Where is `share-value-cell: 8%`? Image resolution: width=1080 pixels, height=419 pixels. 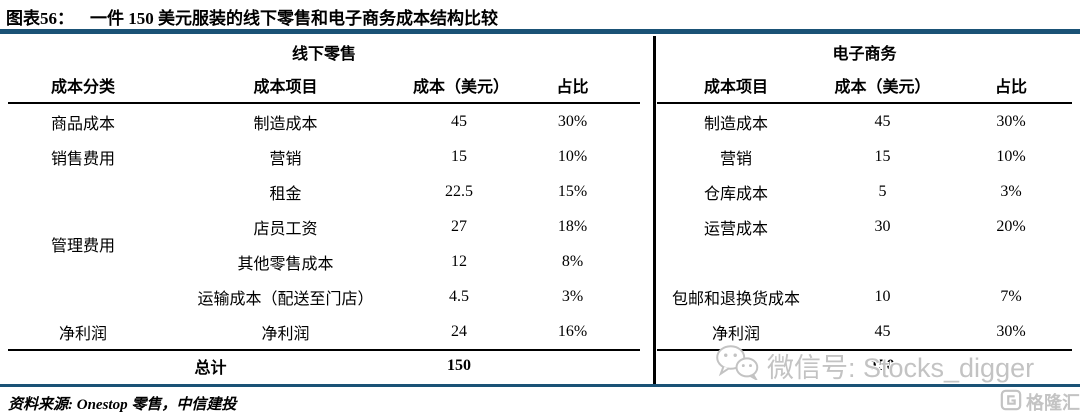 share-value-cell: 8% is located at coordinates (572, 261).